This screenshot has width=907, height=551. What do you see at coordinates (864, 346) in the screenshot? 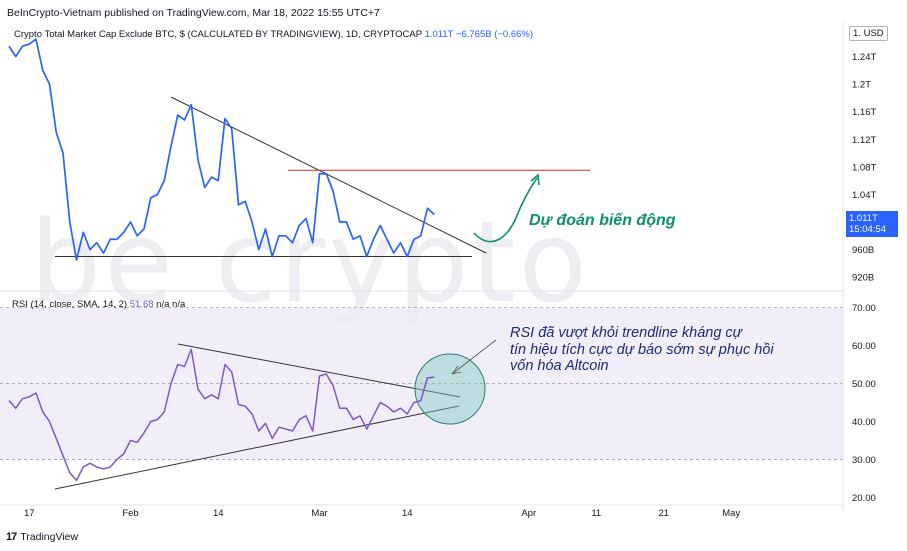
I see `rsi-axis-tick-label: 60.00` at bounding box center [864, 346].